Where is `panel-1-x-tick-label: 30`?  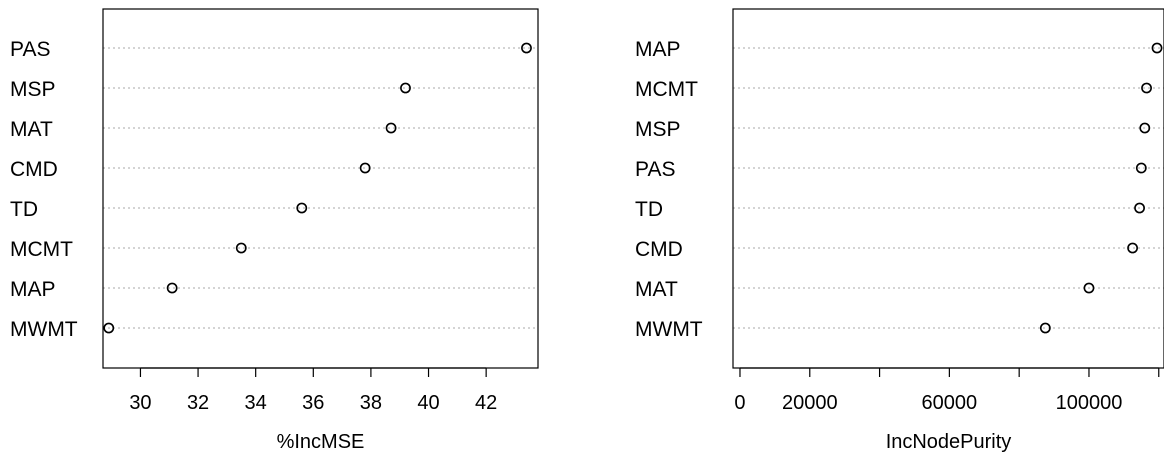
panel-1-x-tick-label: 30 is located at coordinates (140, 403).